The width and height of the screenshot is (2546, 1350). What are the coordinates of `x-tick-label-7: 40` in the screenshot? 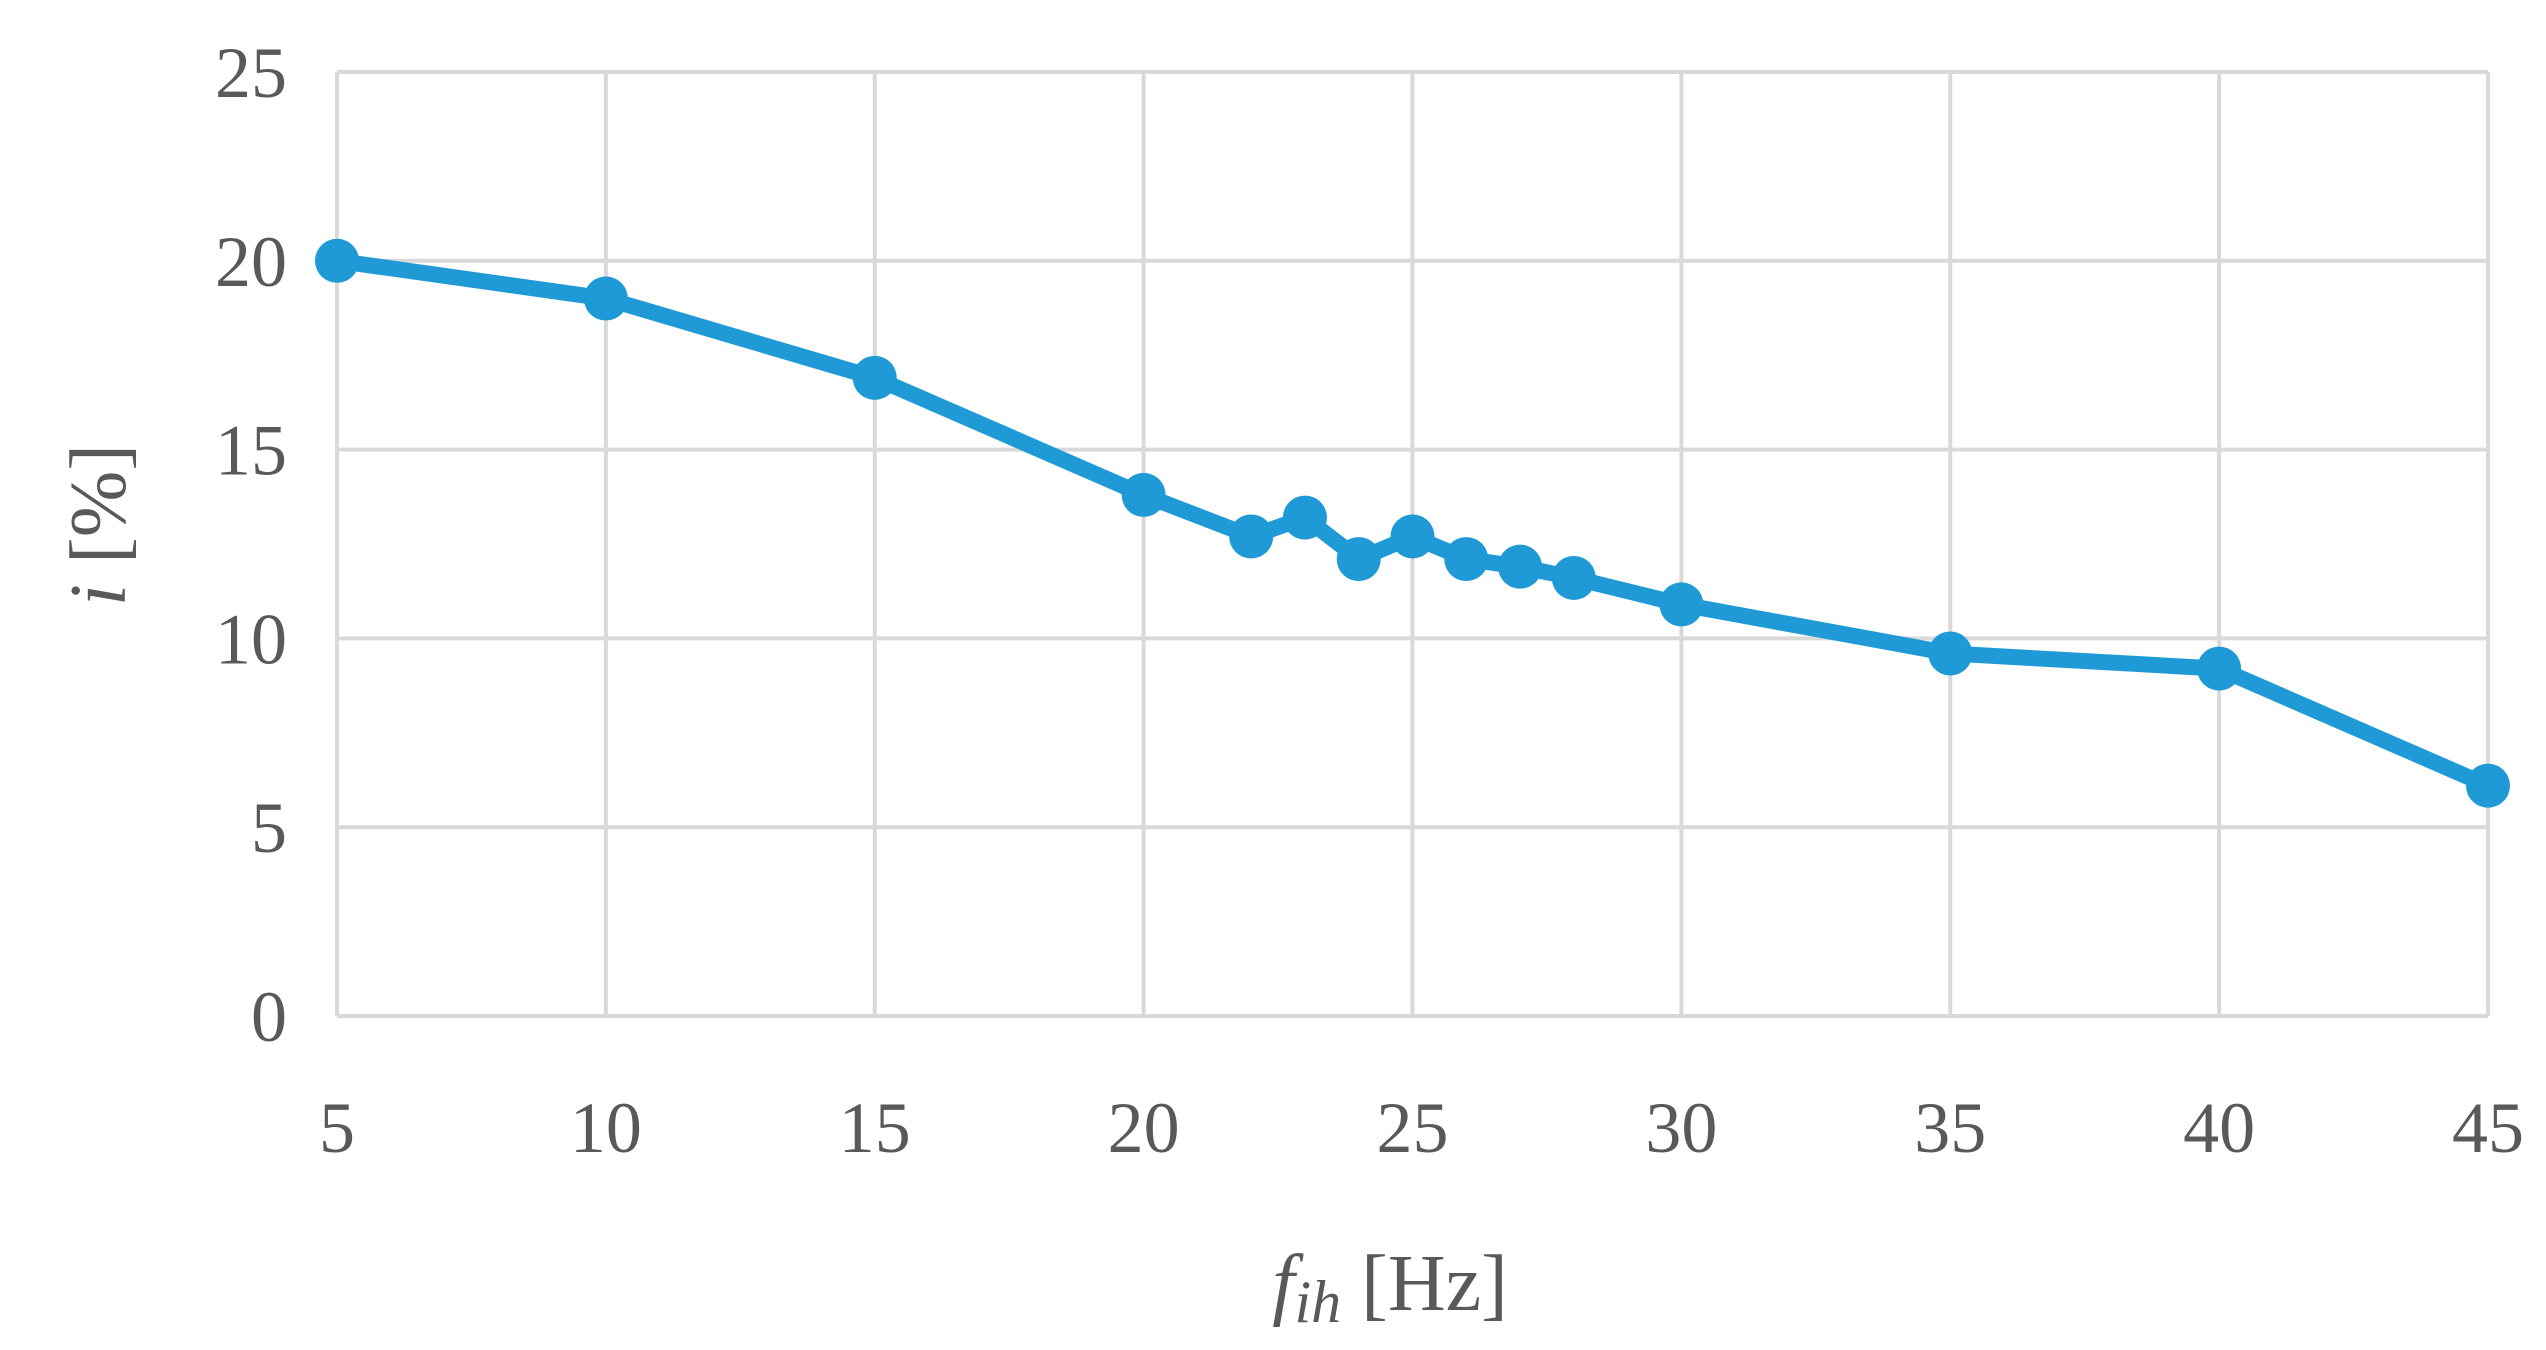 It's located at (2219, 1128).